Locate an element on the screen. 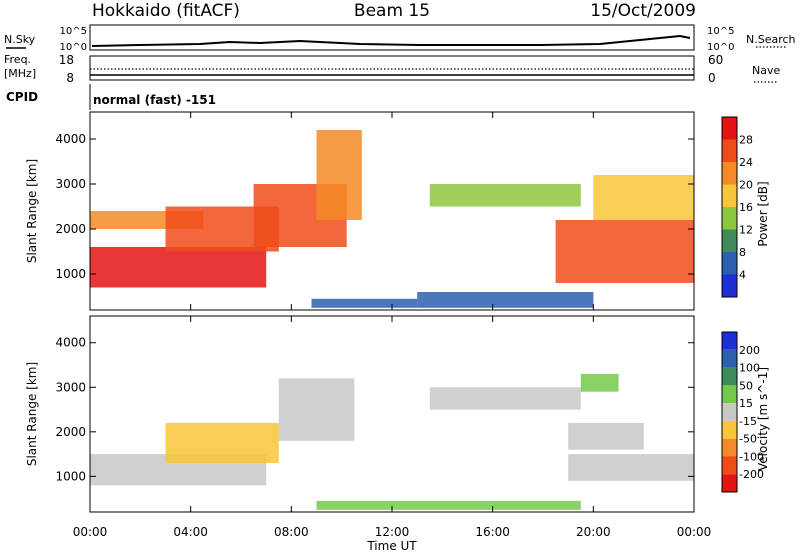 The image size is (800, 554). x-tick-label: 04:00 is located at coordinates (190, 532).